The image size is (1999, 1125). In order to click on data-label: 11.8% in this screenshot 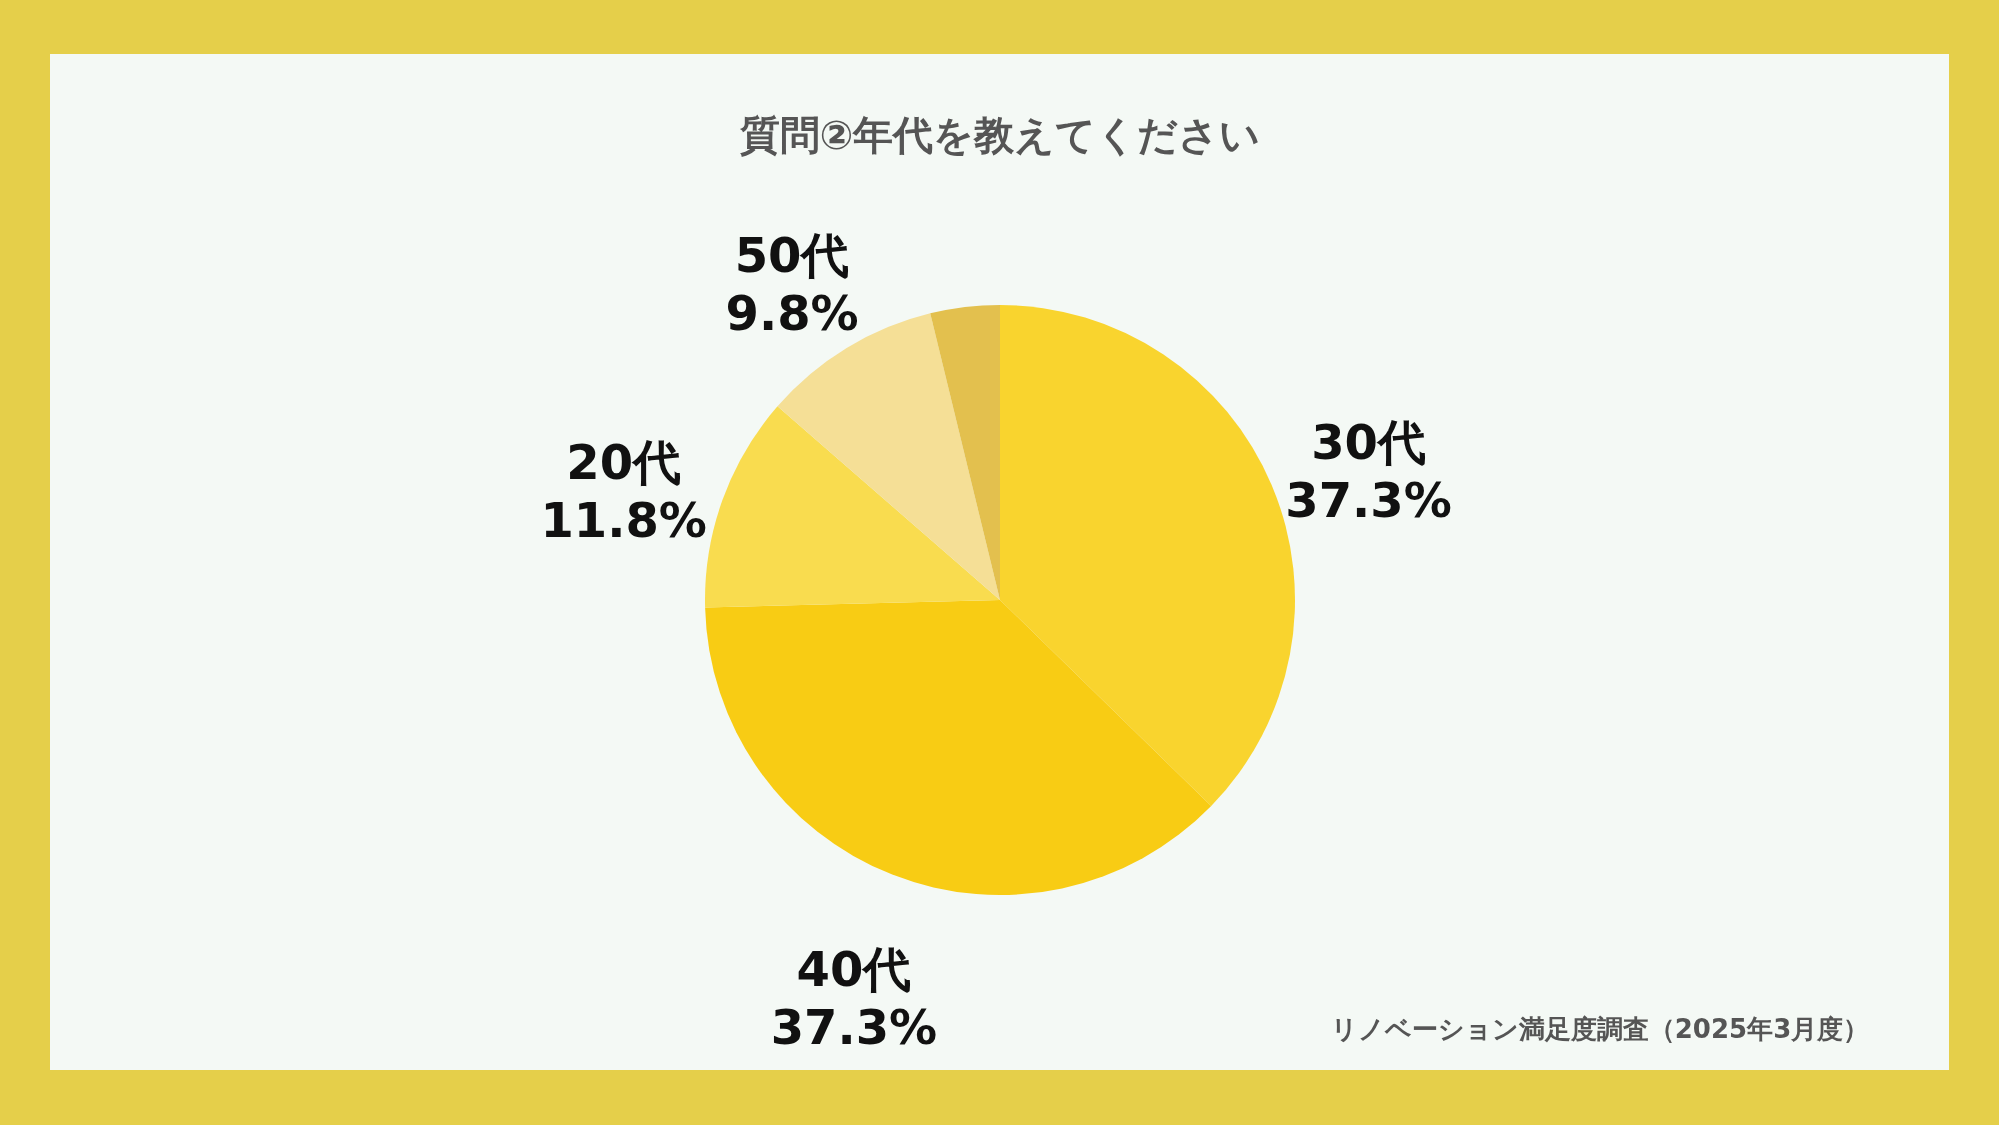, I will do `click(623, 519)`.